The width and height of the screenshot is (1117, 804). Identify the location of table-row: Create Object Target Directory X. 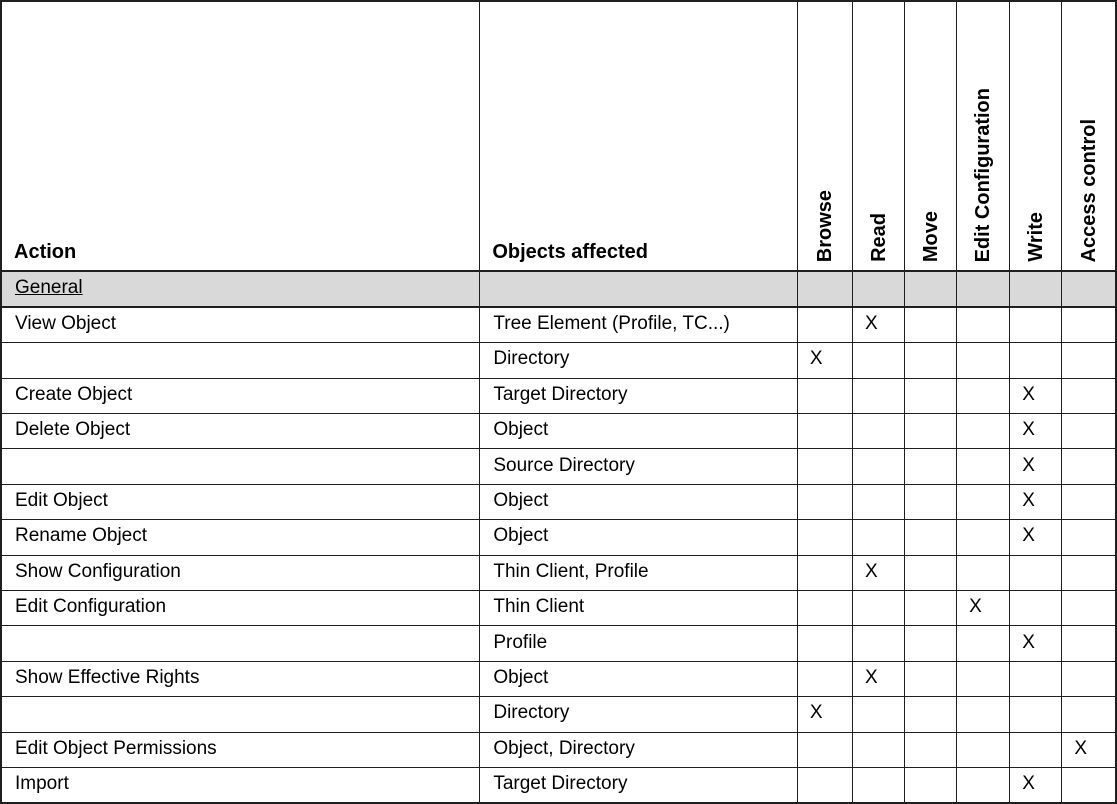
(558, 396).